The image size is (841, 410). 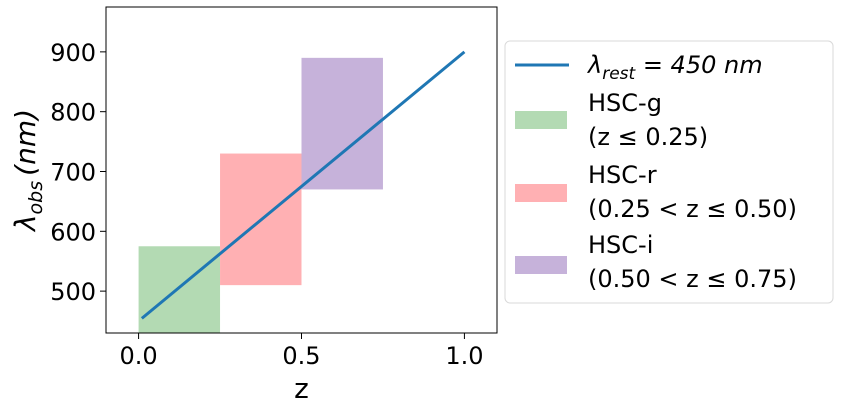 What do you see at coordinates (622, 175) in the screenshot?
I see `legend-label-hsc-r-line1: HSC-r` at bounding box center [622, 175].